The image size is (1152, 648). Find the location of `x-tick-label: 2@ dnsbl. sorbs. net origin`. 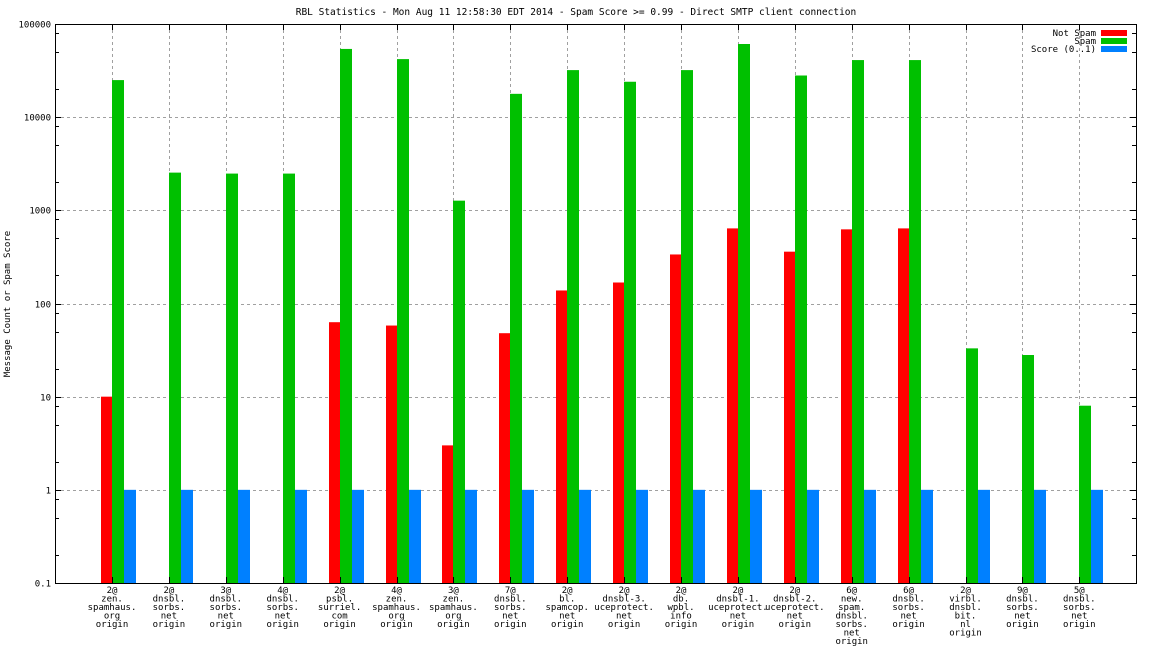

x-tick-label: 2@ dnsbl. sorbs. net origin is located at coordinates (169, 608).